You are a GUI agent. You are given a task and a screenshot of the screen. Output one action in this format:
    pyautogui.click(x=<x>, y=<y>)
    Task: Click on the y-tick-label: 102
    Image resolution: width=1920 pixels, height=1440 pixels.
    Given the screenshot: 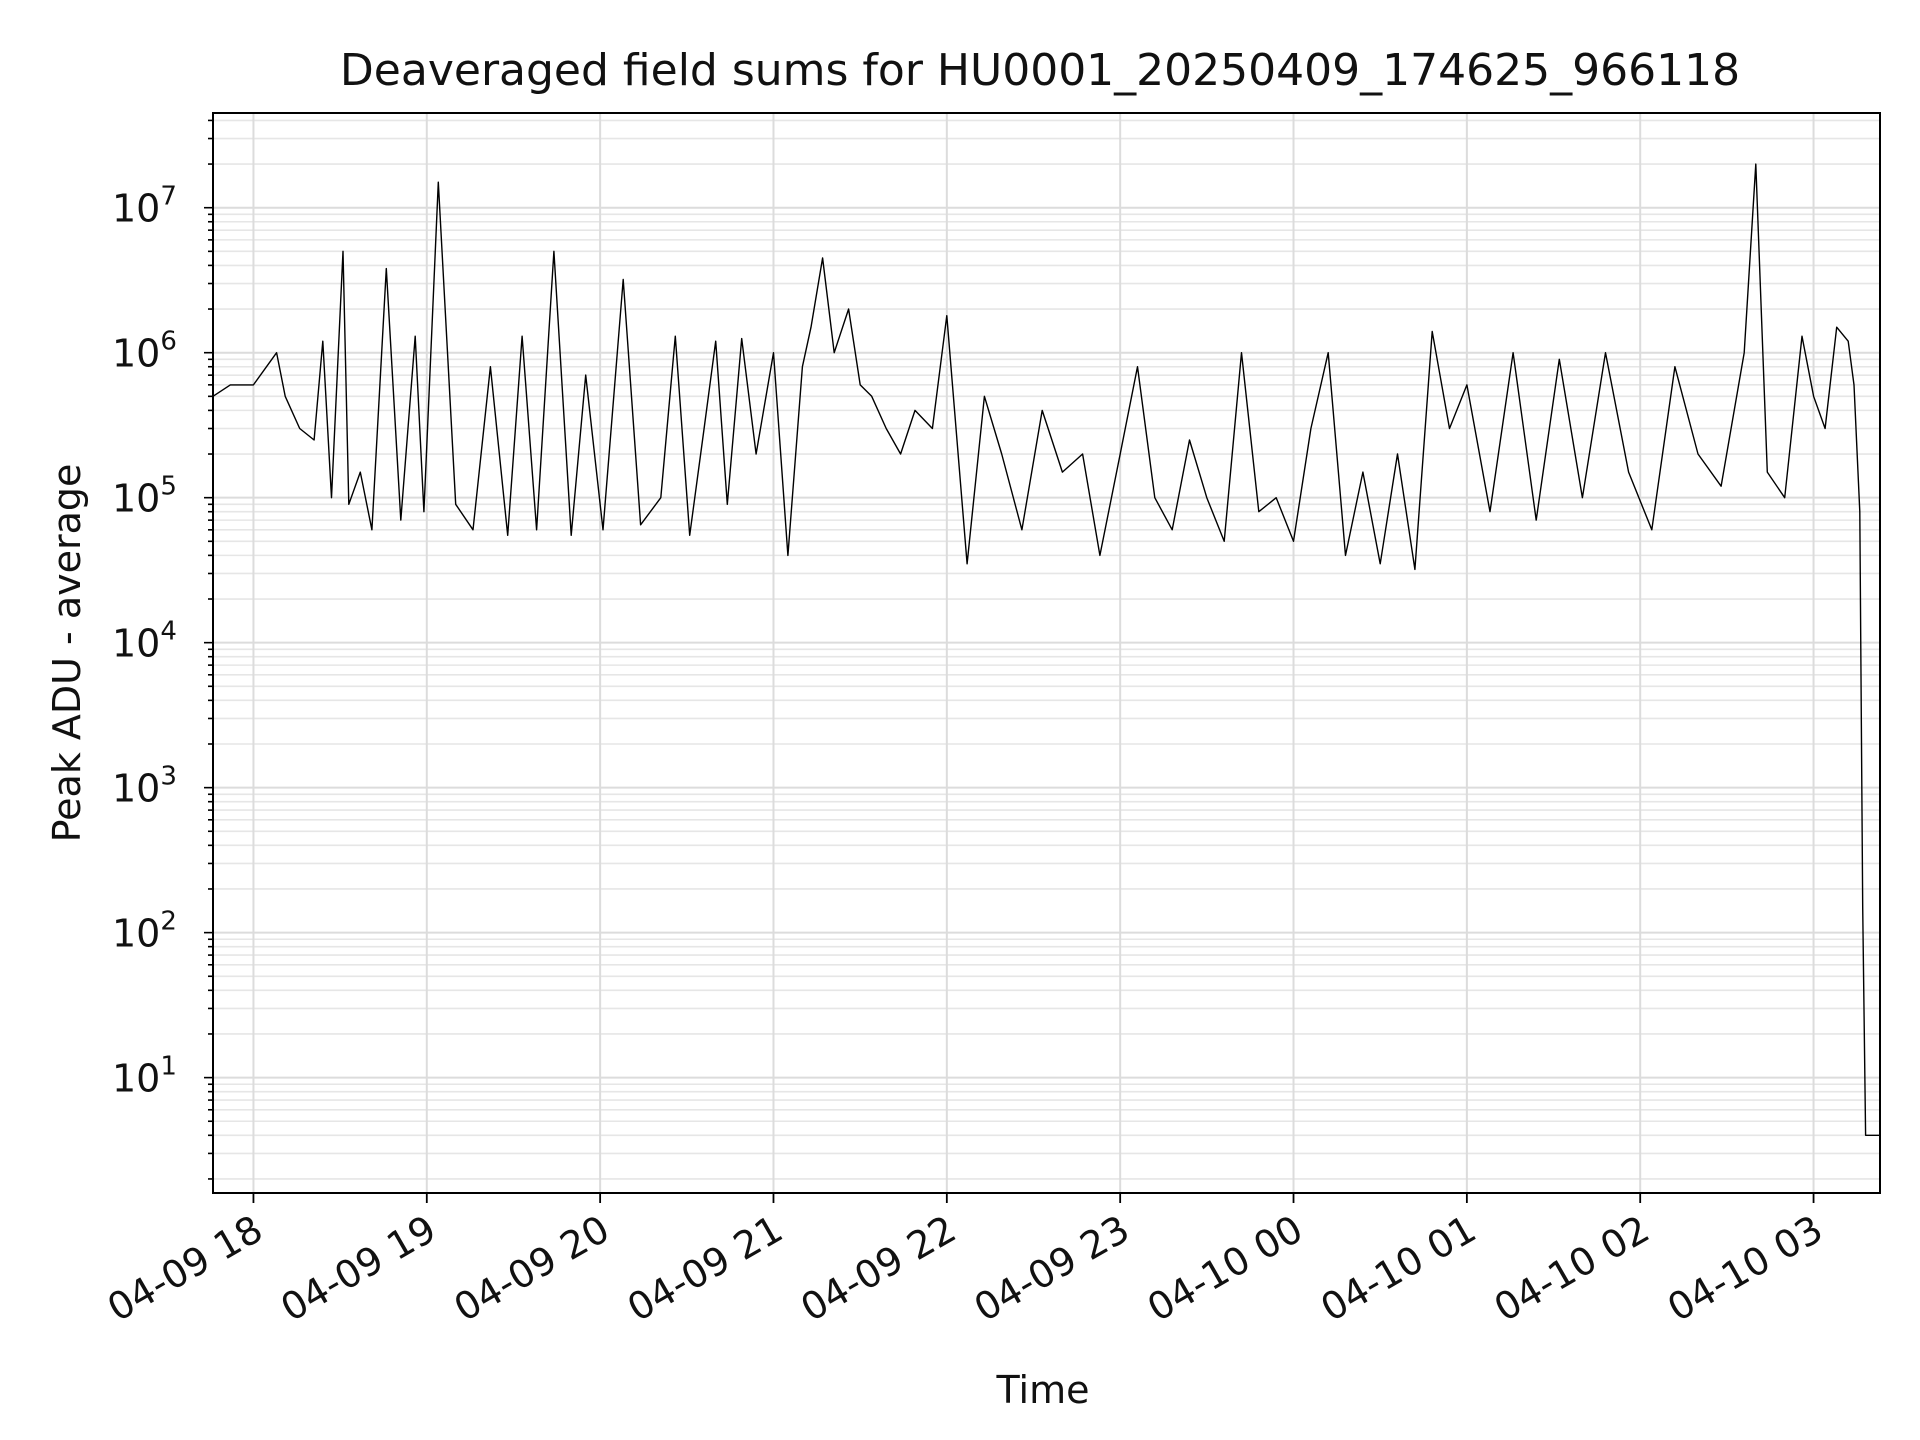 What is the action you would take?
    pyautogui.click(x=144, y=931)
    